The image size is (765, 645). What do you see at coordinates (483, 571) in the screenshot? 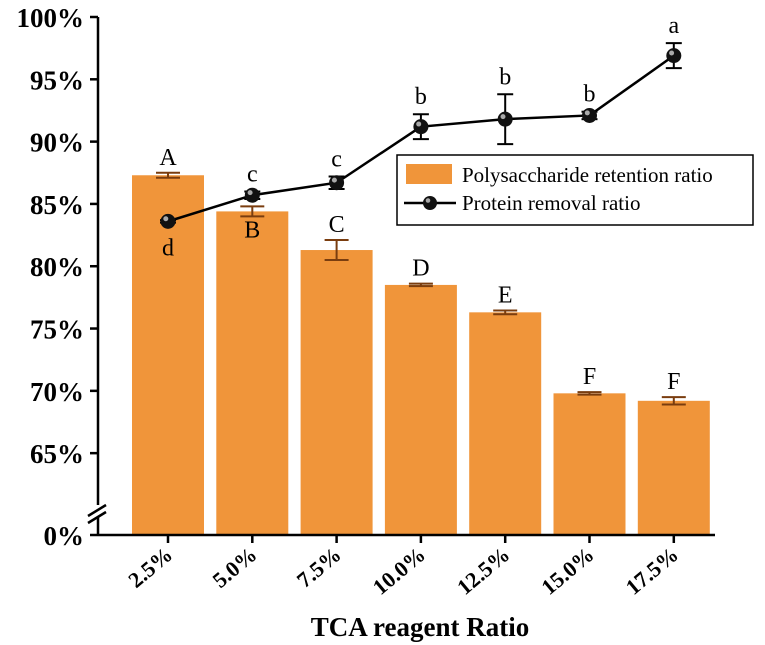
I see `x-tick-label-4: 12.5%` at bounding box center [483, 571].